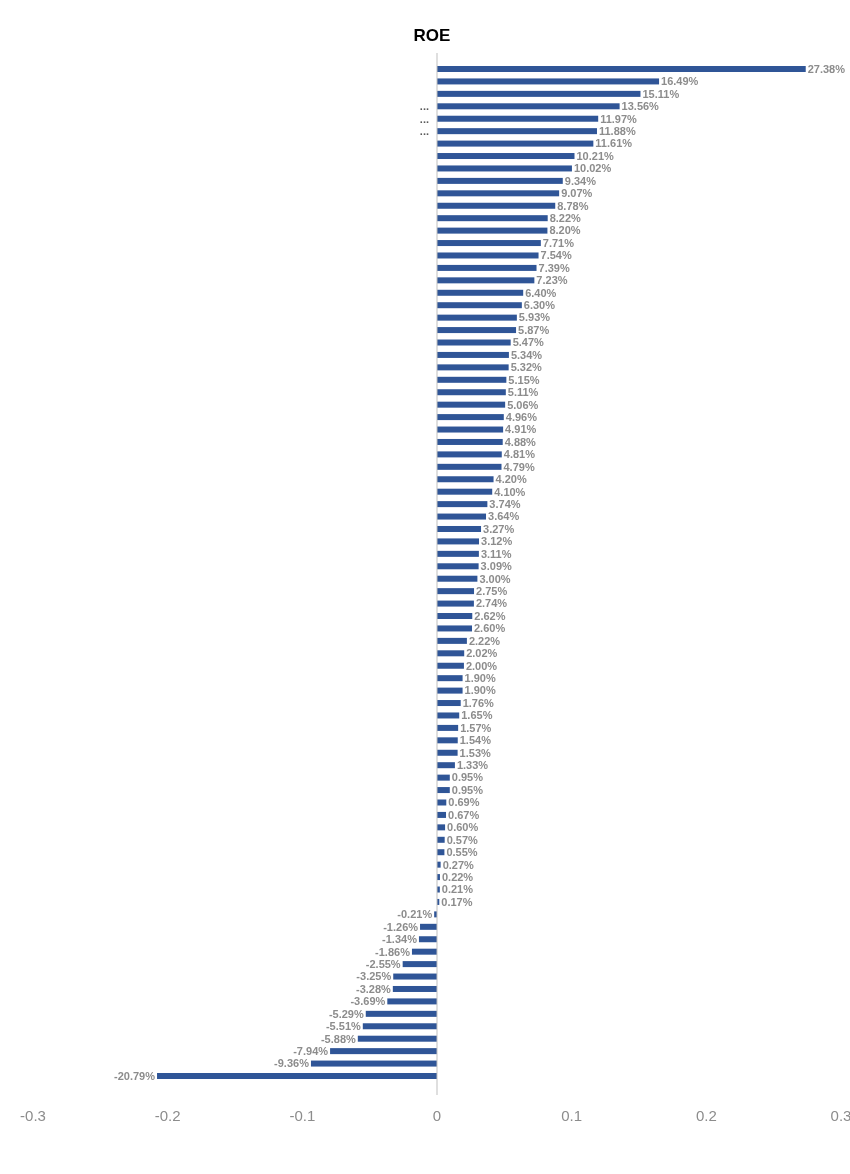 The width and height of the screenshot is (850, 1174). I want to click on data-label: 6.40%, so click(541, 292).